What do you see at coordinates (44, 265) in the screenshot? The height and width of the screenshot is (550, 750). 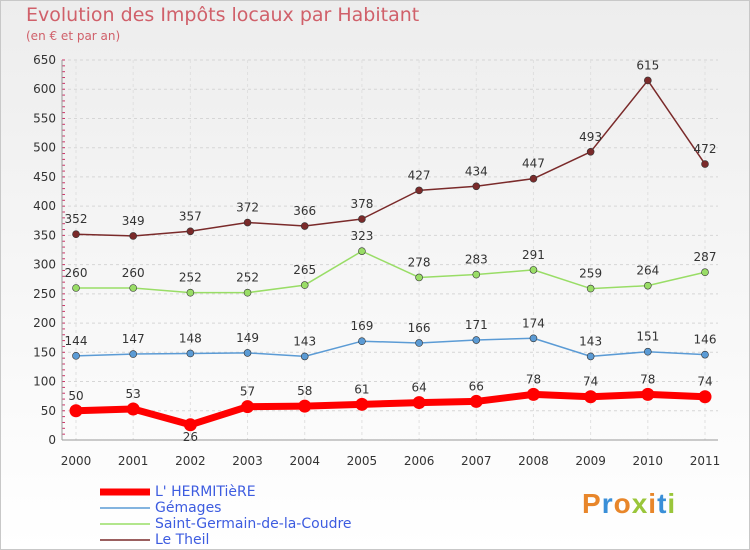 I see `y-tick-label: 300` at bounding box center [44, 265].